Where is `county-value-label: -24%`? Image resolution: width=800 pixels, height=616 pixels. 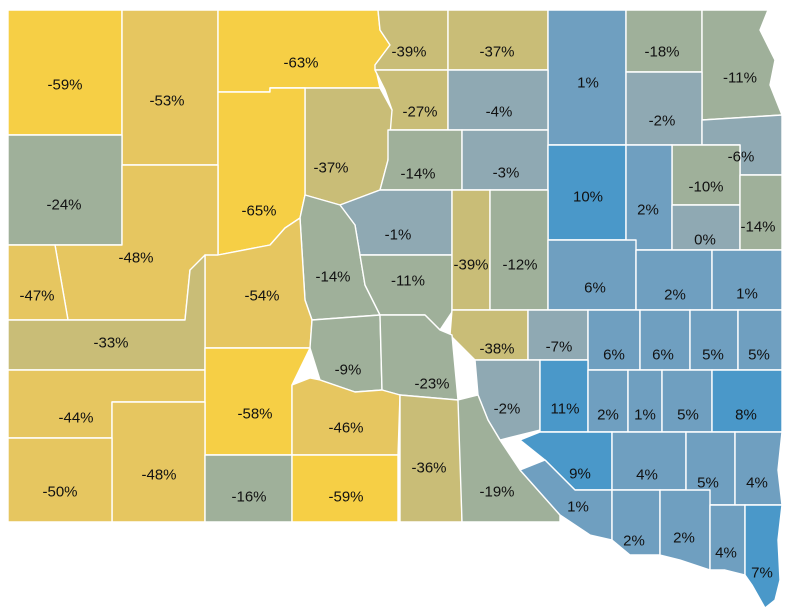 county-value-label: -24% is located at coordinates (63, 205).